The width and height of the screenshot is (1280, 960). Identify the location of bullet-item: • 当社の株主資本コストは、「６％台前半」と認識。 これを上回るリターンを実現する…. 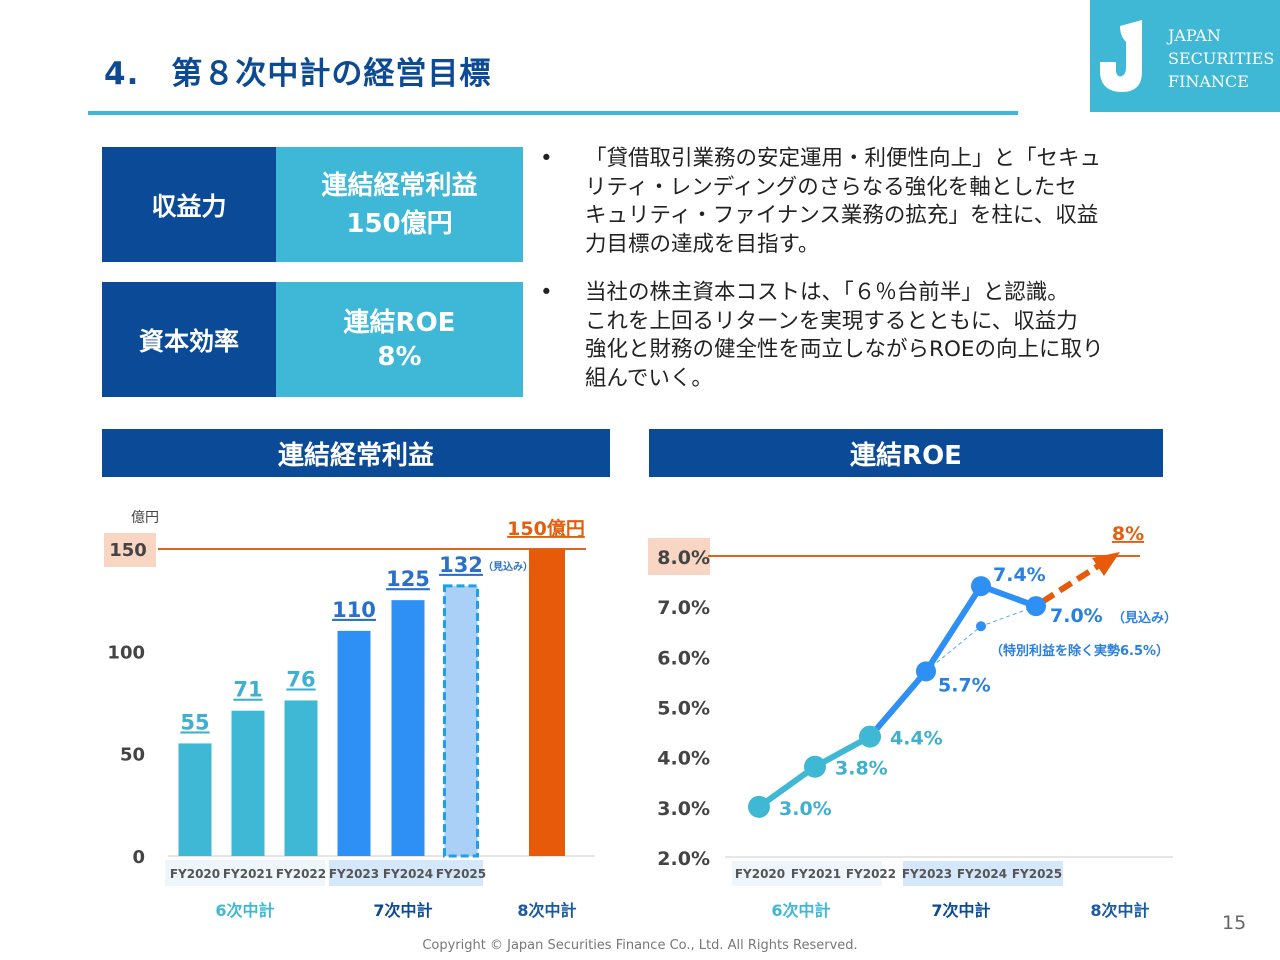
(865, 336).